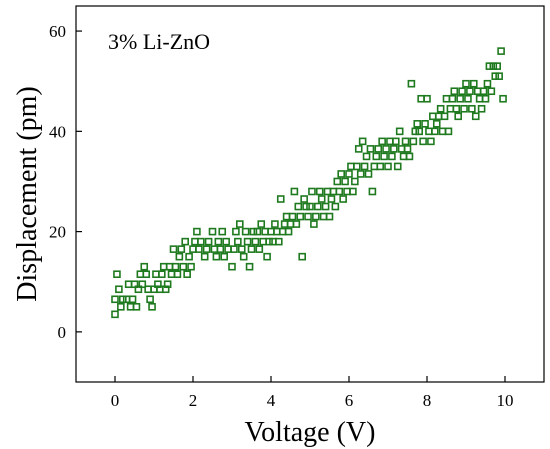 The height and width of the screenshot is (449, 550). What do you see at coordinates (159, 41) in the screenshot?
I see `chart-annotation: 3% Li-ZnO` at bounding box center [159, 41].